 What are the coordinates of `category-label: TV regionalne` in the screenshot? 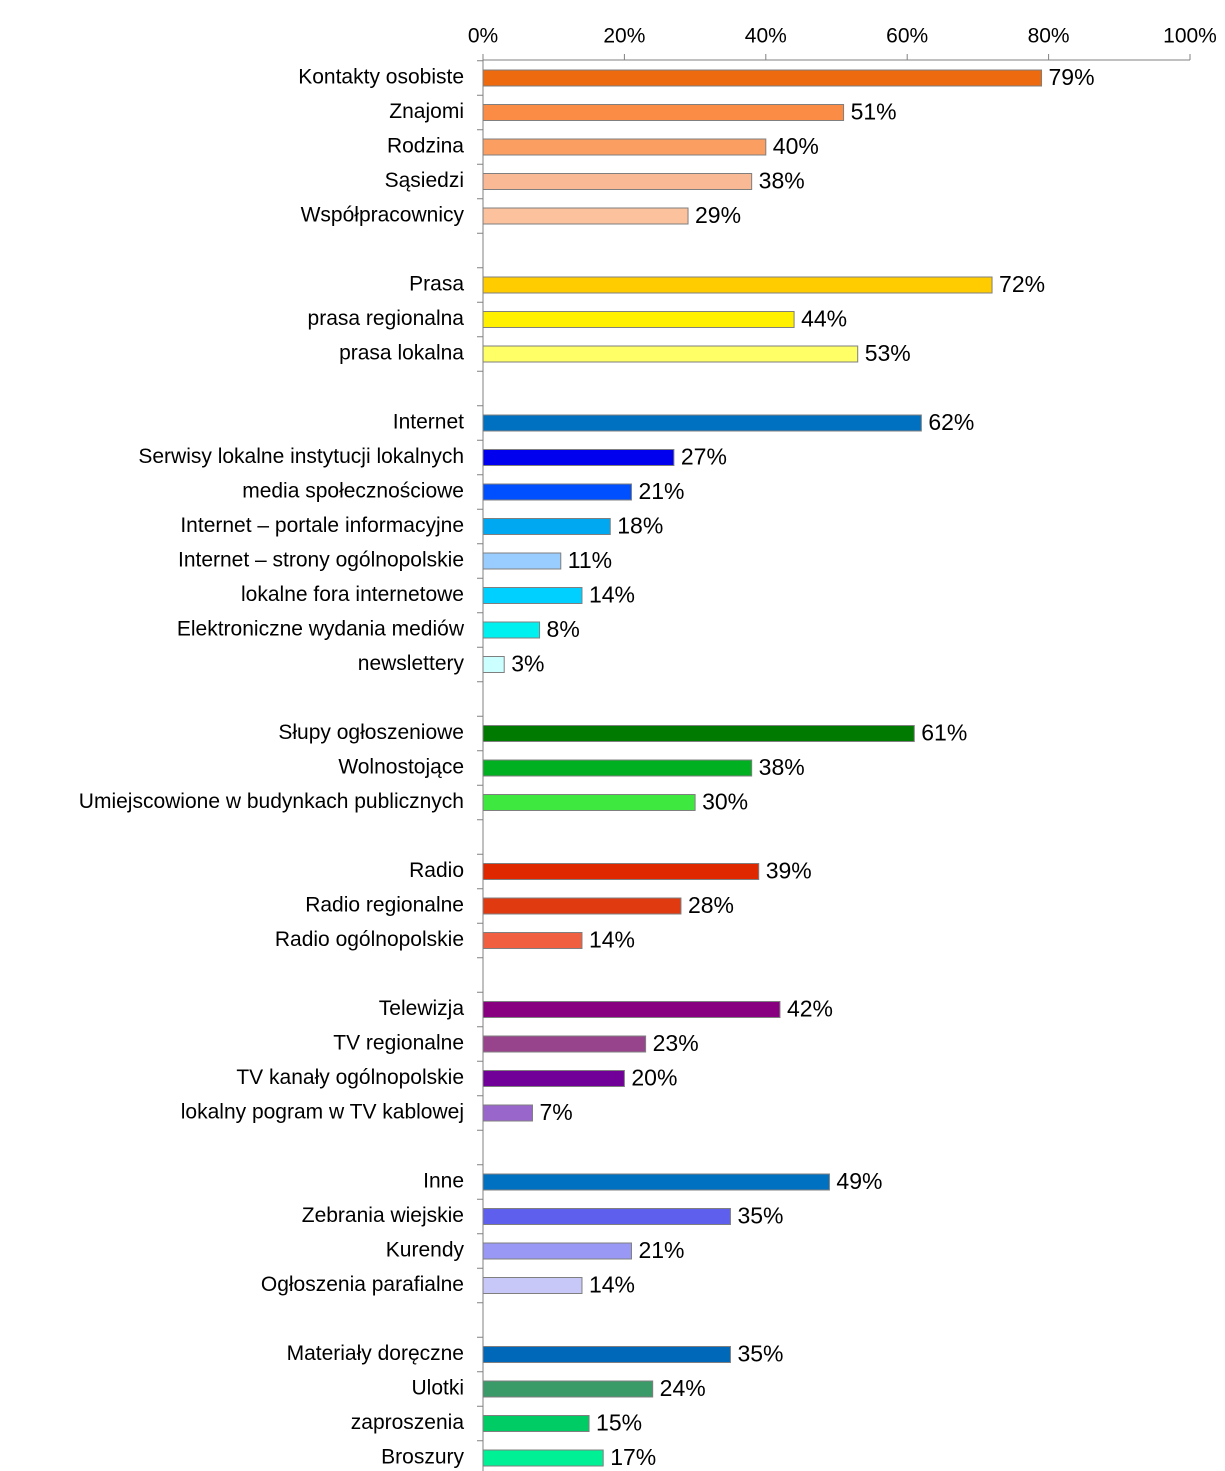 It's located at (398, 1043).